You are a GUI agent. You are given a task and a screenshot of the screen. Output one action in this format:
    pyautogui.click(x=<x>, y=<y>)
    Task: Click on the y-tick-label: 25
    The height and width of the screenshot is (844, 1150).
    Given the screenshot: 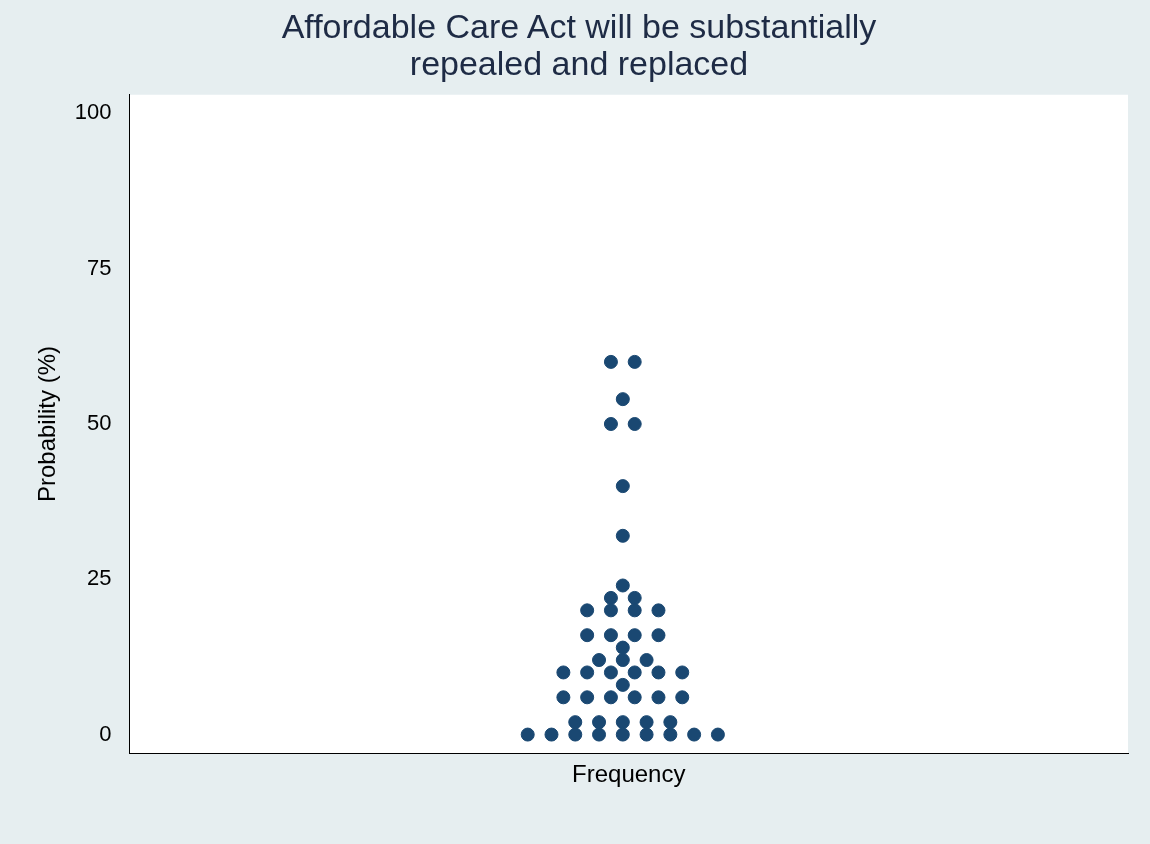 What is the action you would take?
    pyautogui.click(x=99, y=578)
    